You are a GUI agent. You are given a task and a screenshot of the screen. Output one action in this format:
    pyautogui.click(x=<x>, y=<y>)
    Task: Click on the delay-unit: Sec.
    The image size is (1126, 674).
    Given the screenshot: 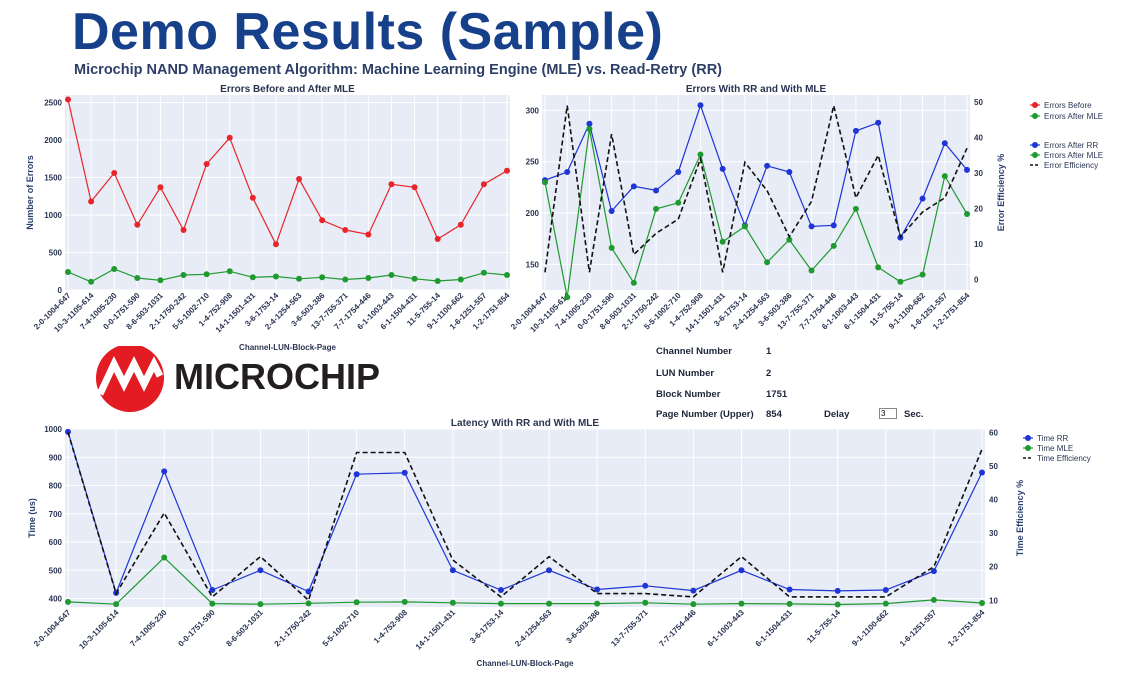 What is the action you would take?
    pyautogui.click(x=914, y=414)
    